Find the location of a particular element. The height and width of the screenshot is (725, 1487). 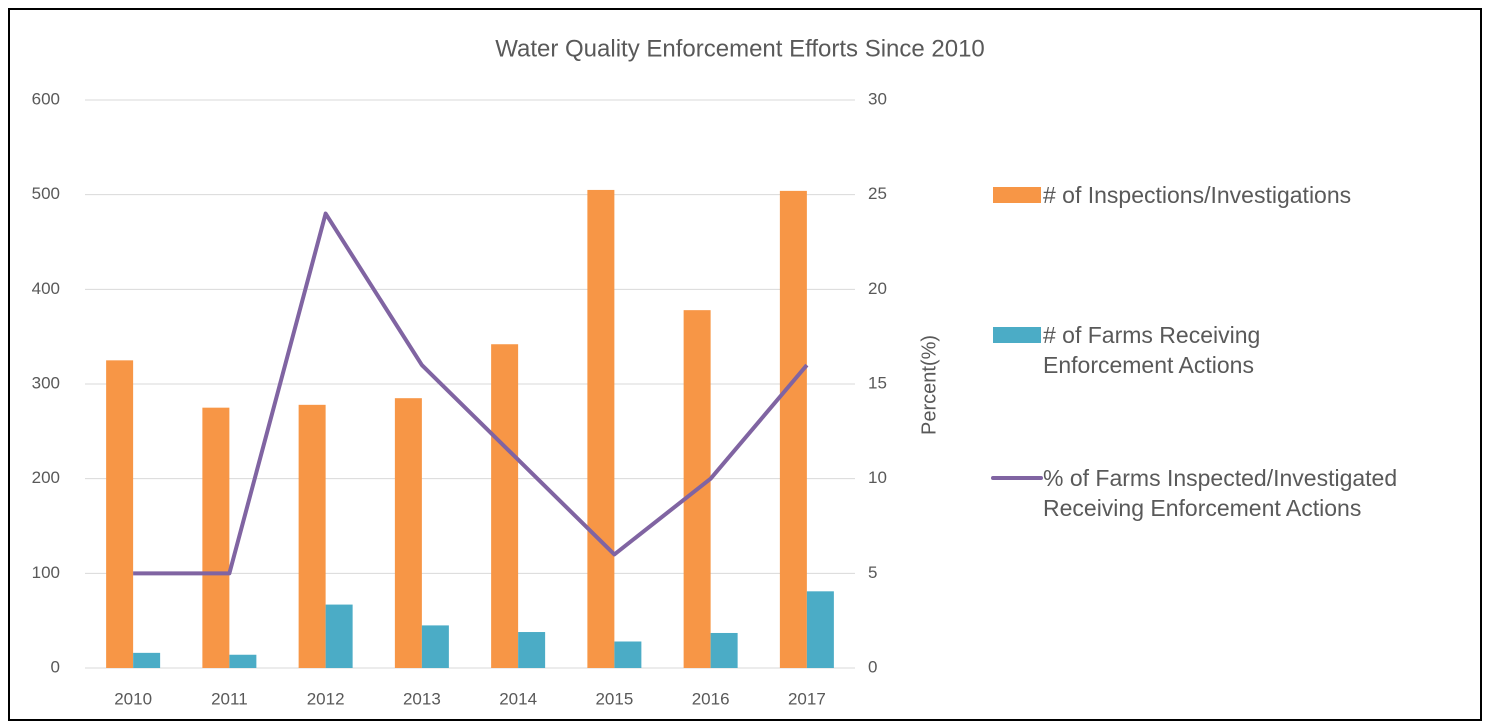

y2-tick-label: 20 is located at coordinates (877, 288).